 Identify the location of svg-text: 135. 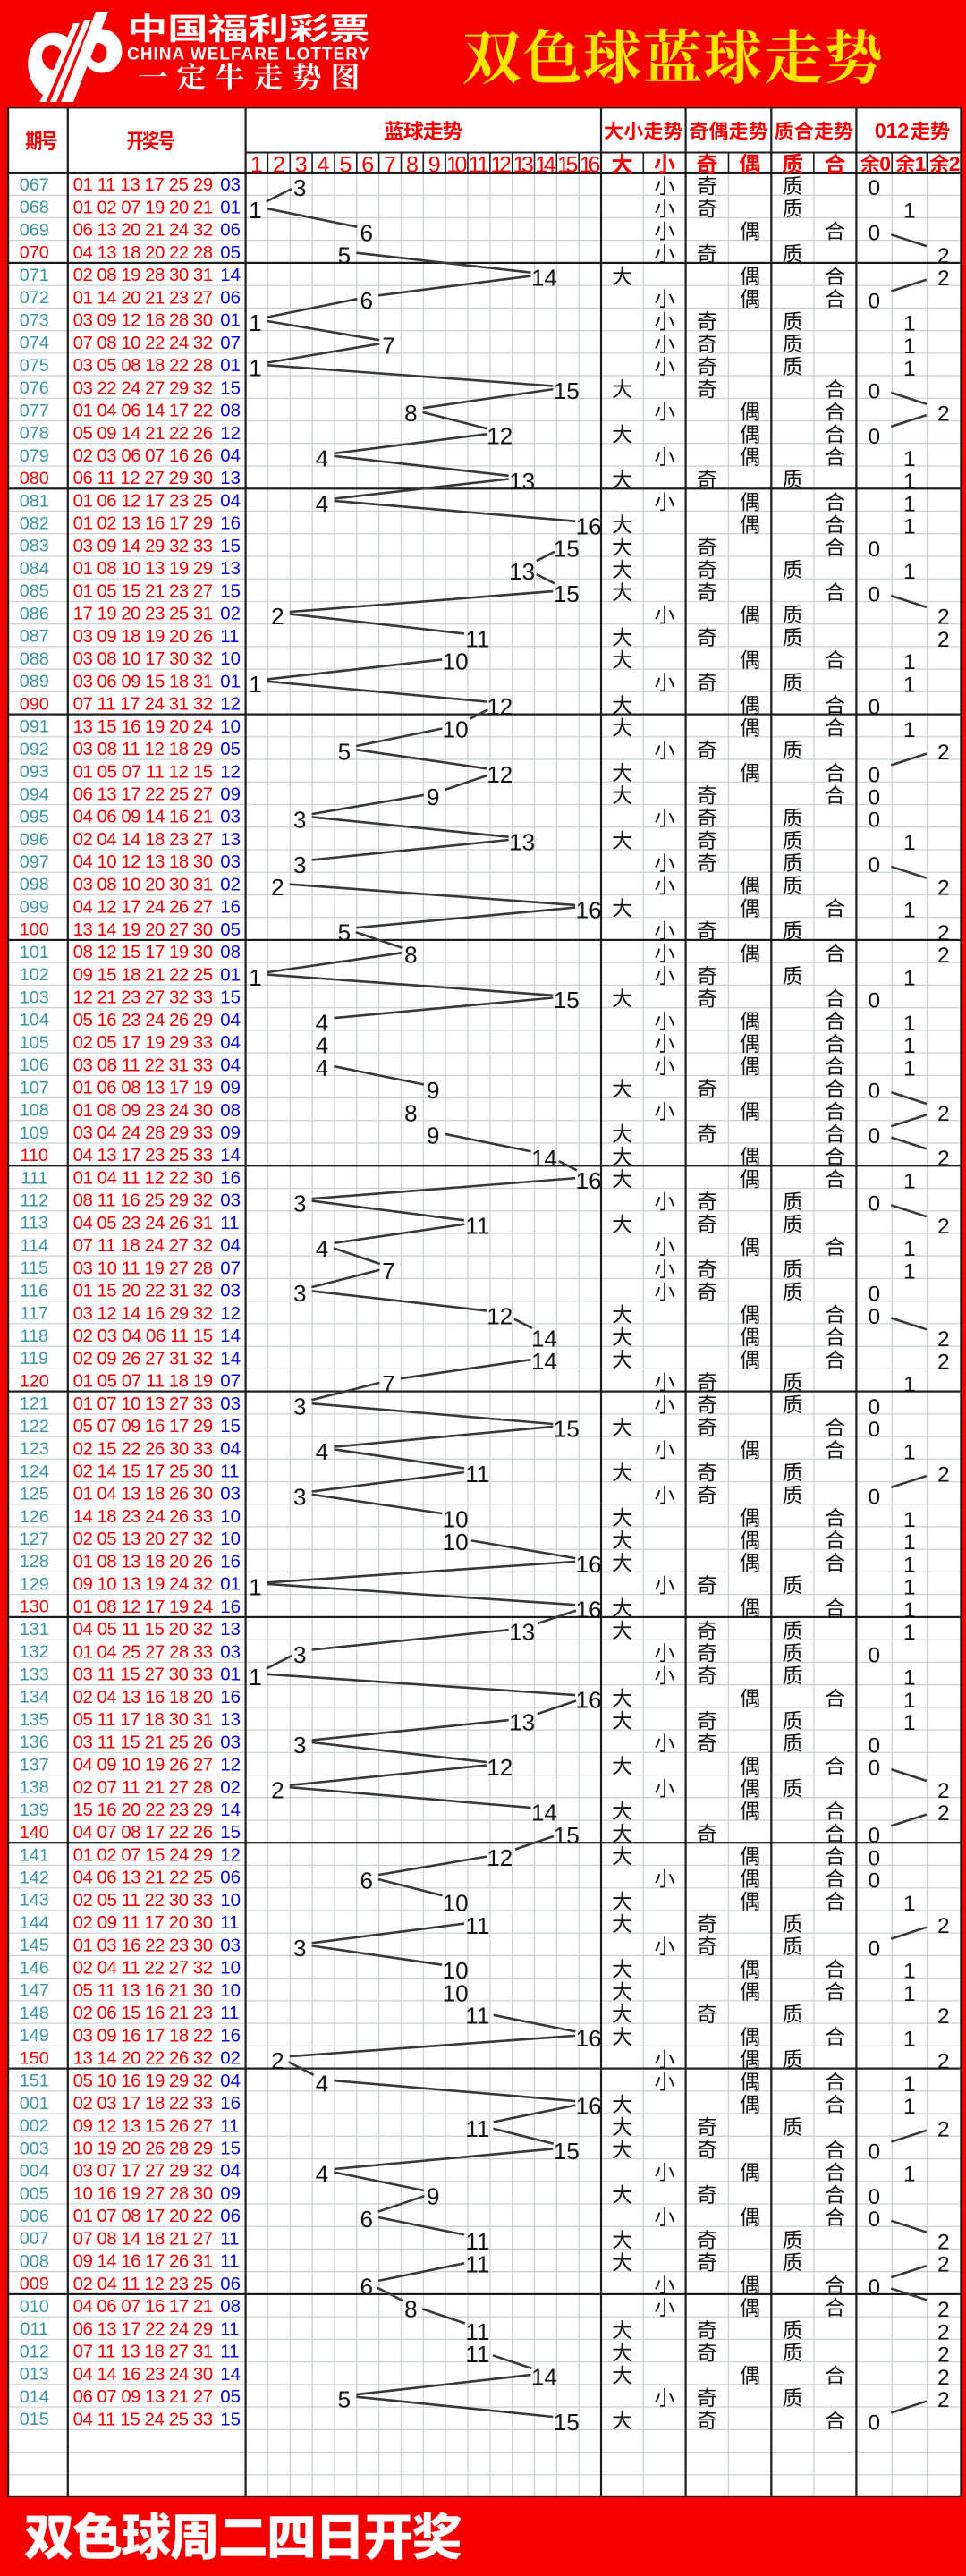
(34, 1720).